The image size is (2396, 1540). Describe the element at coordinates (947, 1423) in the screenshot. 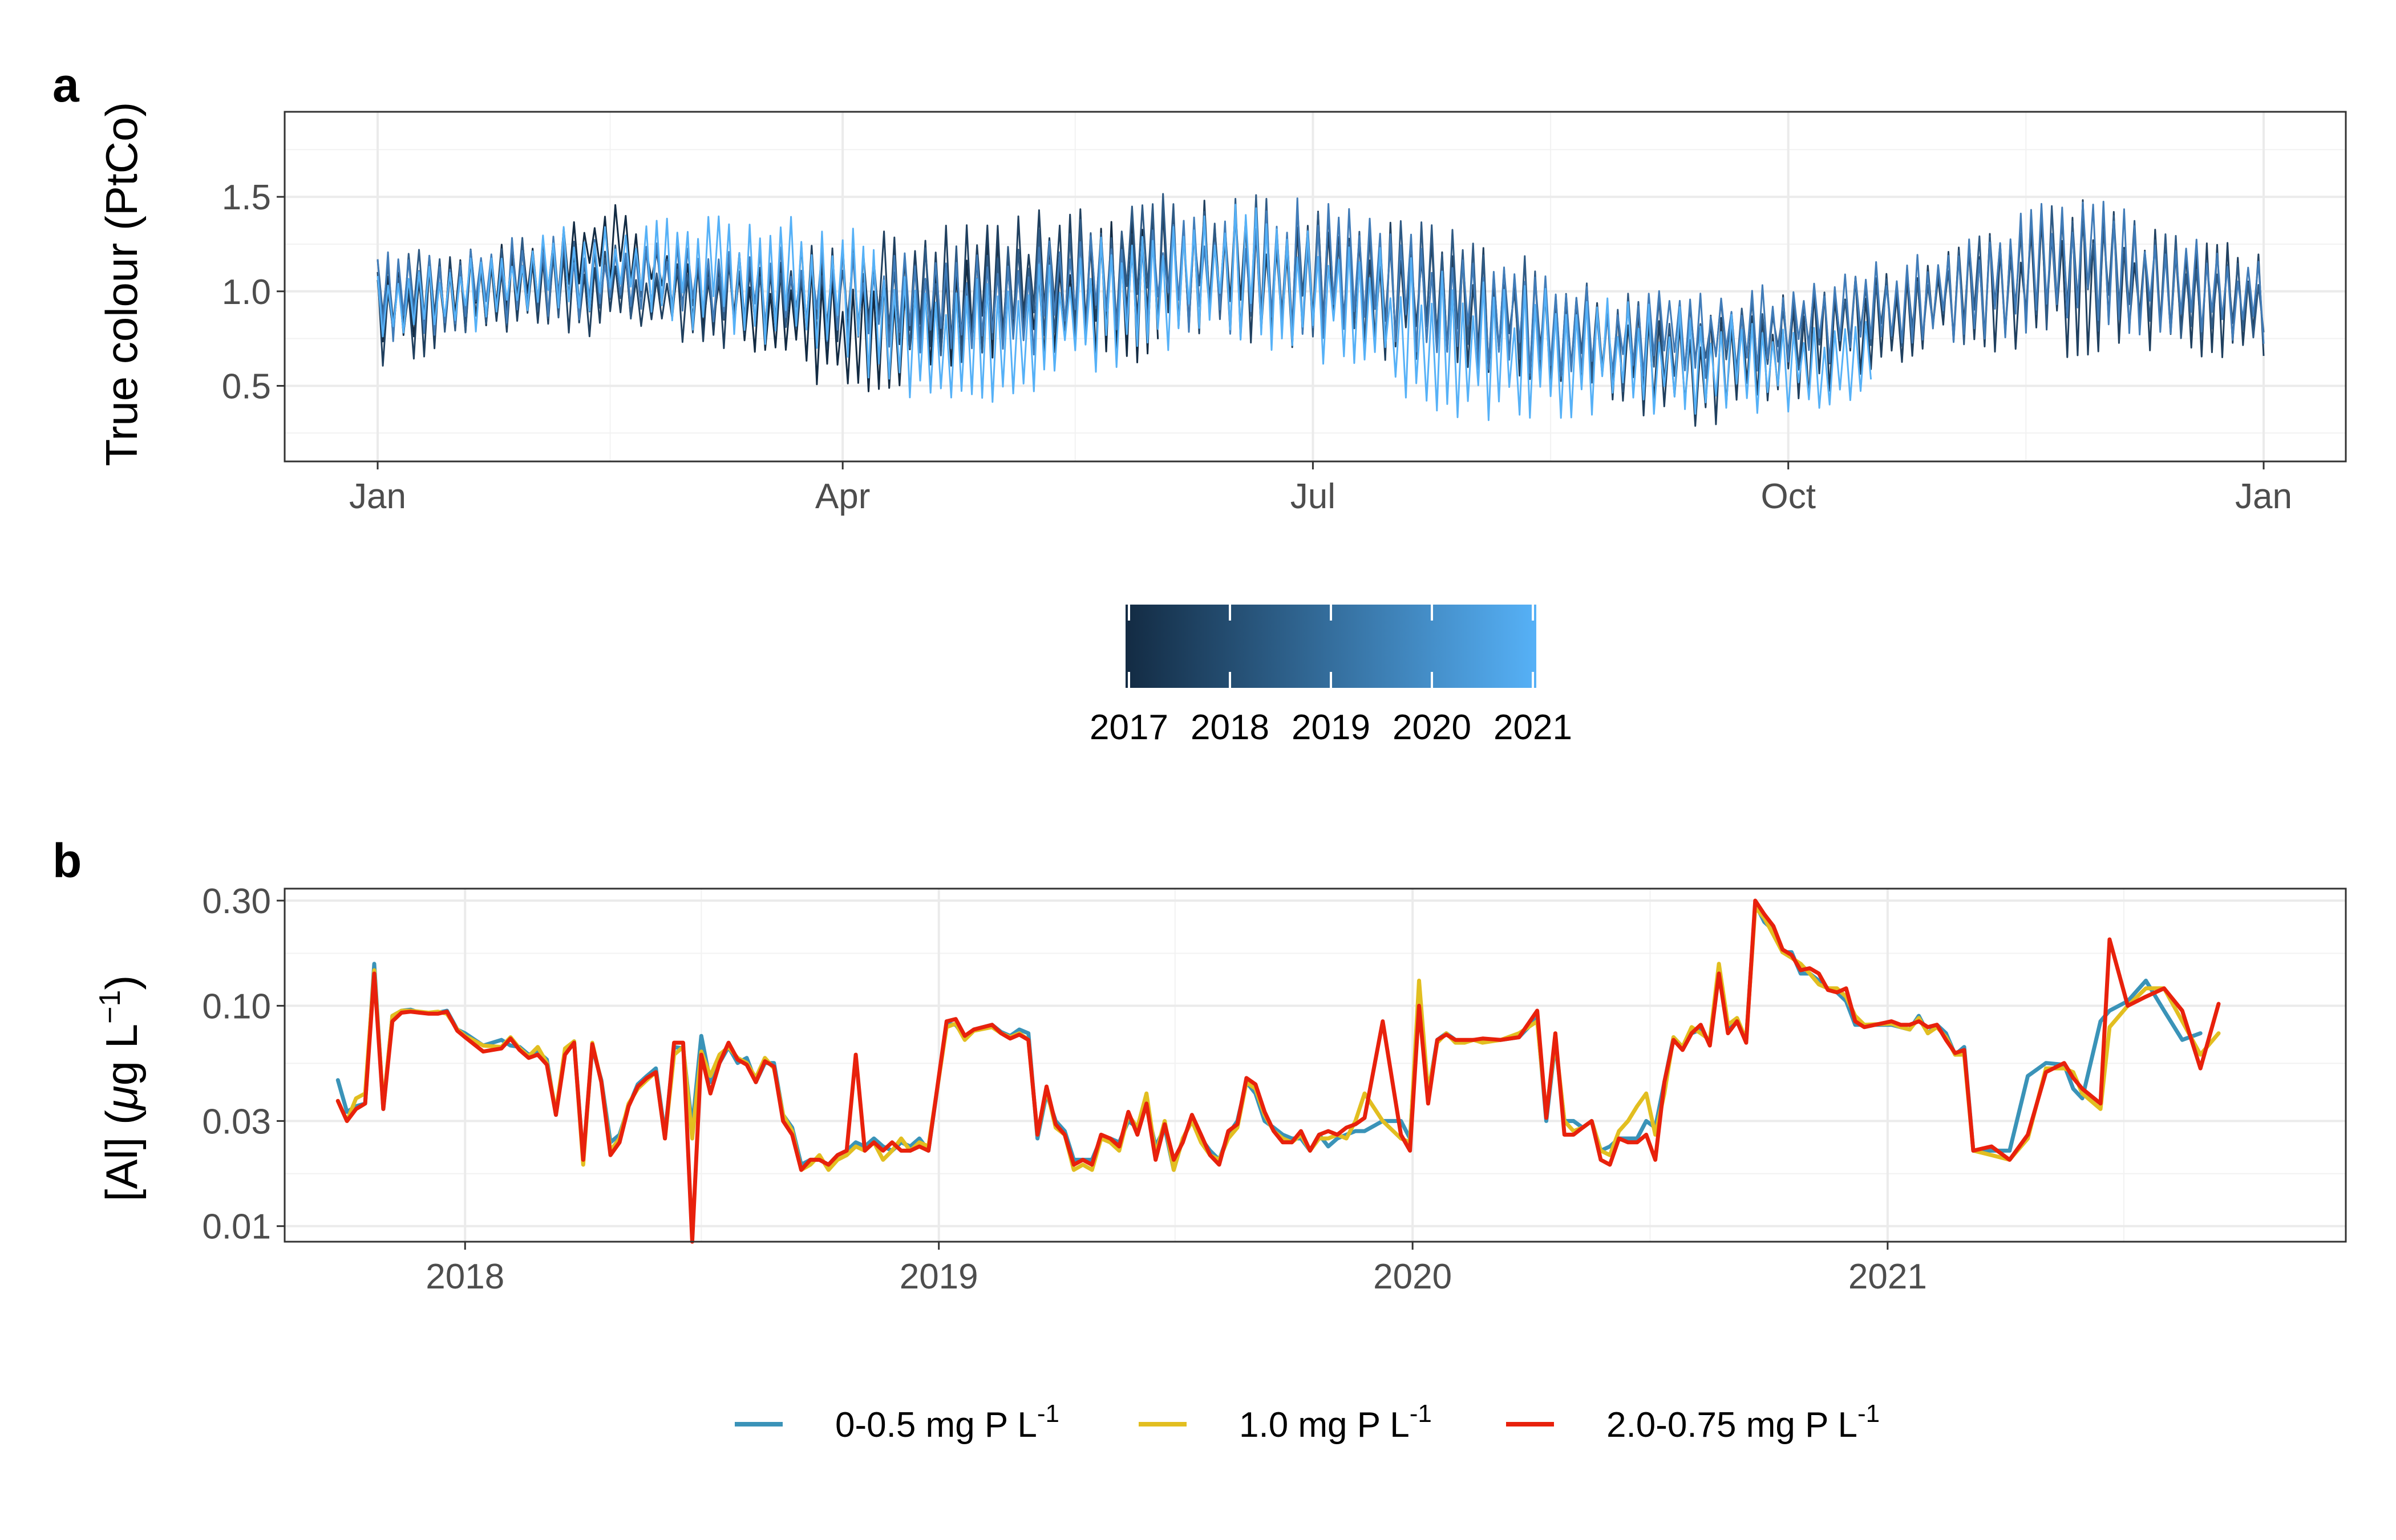

I see `legend-label-0: 0-0.5 mg P L-1` at that location.